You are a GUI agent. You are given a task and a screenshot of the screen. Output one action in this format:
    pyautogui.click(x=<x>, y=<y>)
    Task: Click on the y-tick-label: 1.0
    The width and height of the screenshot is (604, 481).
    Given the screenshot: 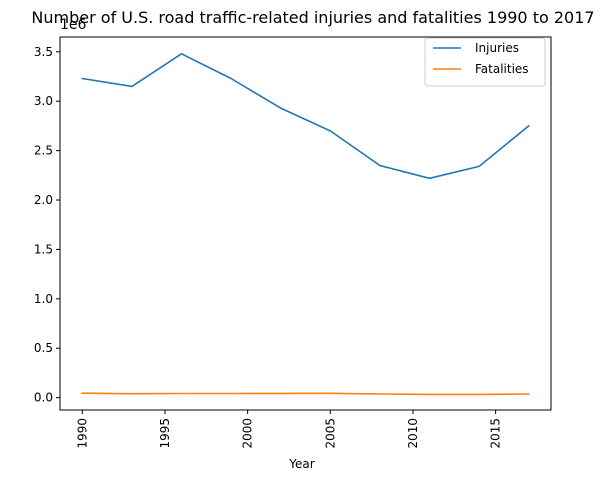 What is the action you would take?
    pyautogui.click(x=43, y=299)
    